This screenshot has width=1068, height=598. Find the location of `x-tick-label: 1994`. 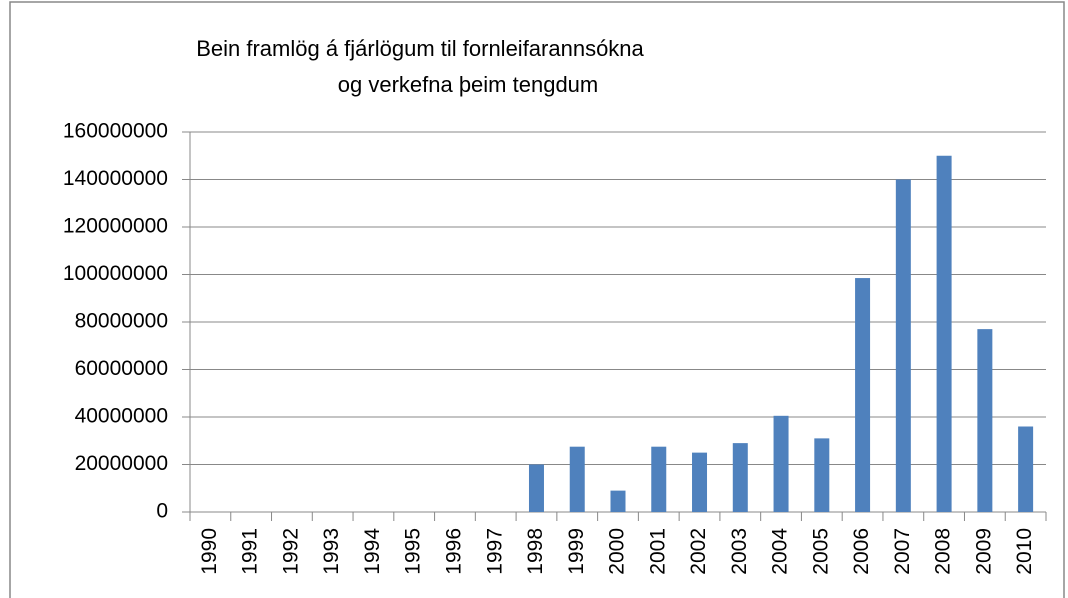

x-tick-label: 1994 is located at coordinates (372, 551).